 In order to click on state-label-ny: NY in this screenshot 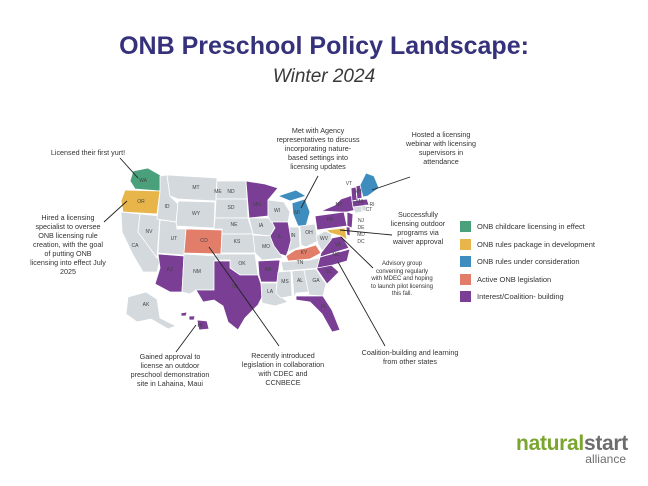, I will do `click(340, 205)`.